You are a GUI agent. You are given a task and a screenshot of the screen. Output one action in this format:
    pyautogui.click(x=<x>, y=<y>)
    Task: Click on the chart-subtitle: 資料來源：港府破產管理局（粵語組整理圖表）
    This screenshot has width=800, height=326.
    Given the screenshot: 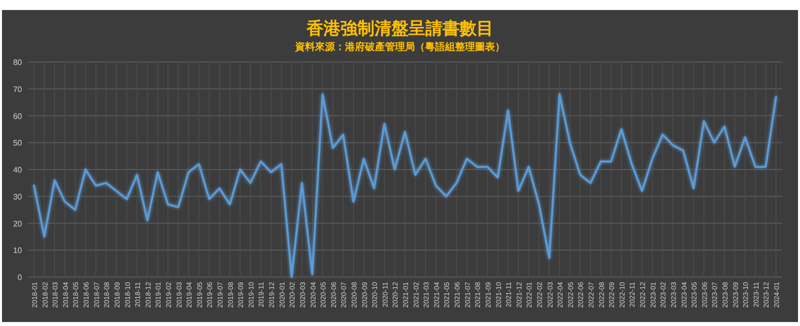 What is the action you would take?
    pyautogui.click(x=399, y=47)
    